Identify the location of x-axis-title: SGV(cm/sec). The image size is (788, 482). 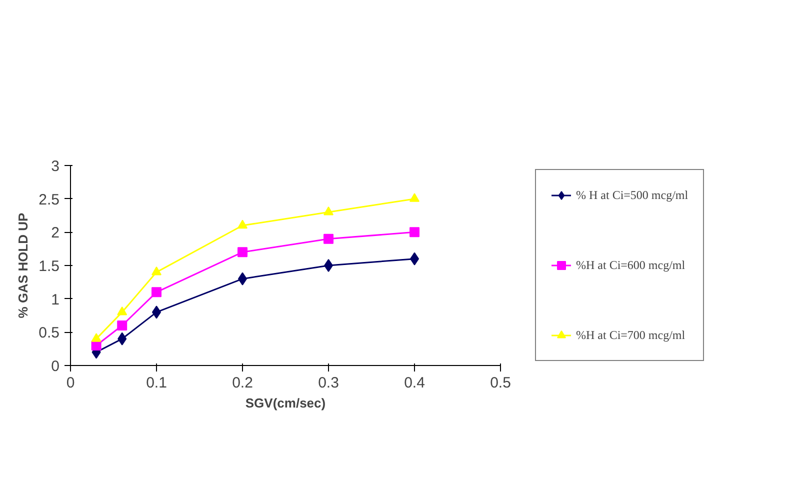
(285, 403).